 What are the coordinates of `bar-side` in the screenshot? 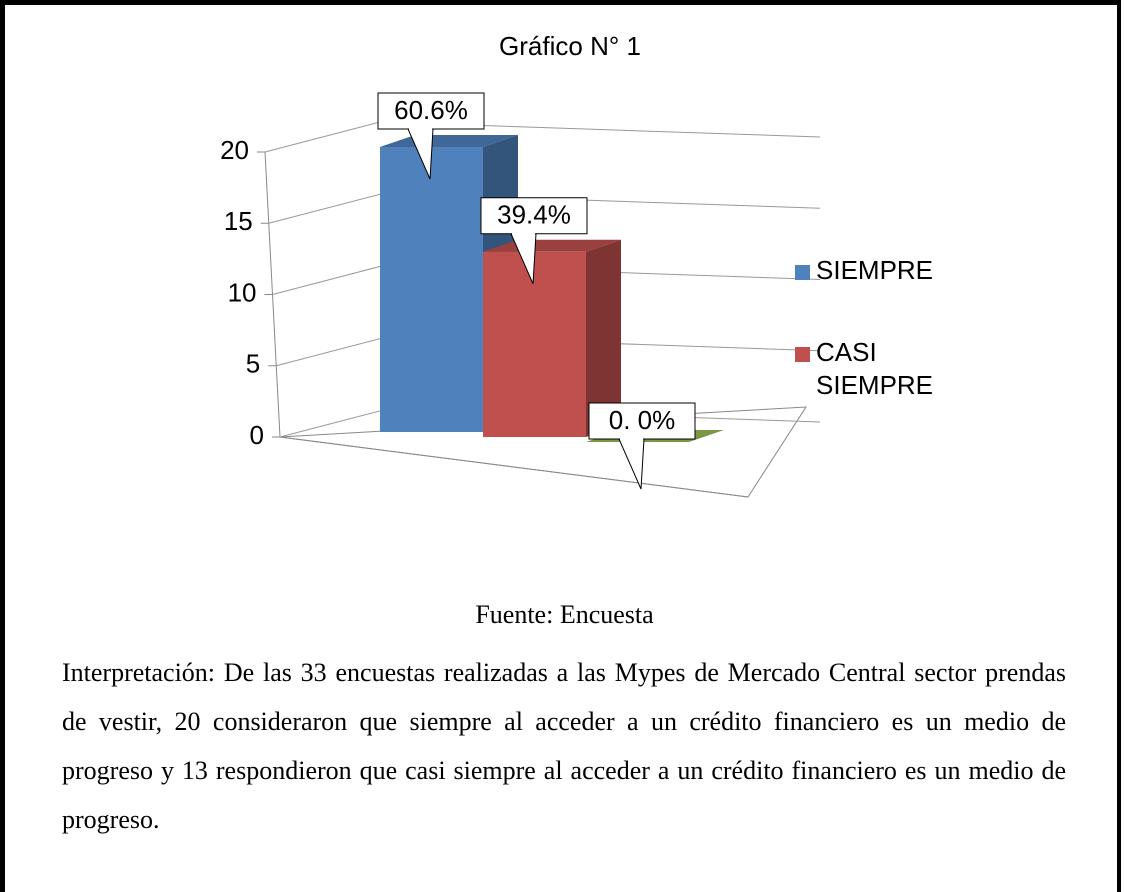 It's located at (603, 338).